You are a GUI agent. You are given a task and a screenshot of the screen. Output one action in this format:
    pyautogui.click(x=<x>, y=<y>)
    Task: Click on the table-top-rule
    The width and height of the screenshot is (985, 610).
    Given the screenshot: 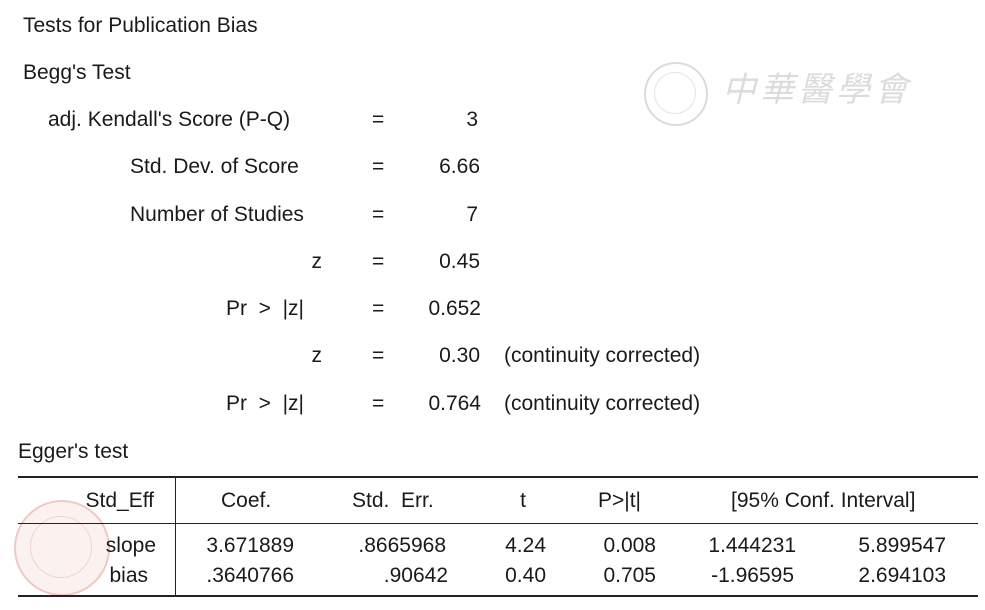 What is the action you would take?
    pyautogui.click(x=498, y=477)
    